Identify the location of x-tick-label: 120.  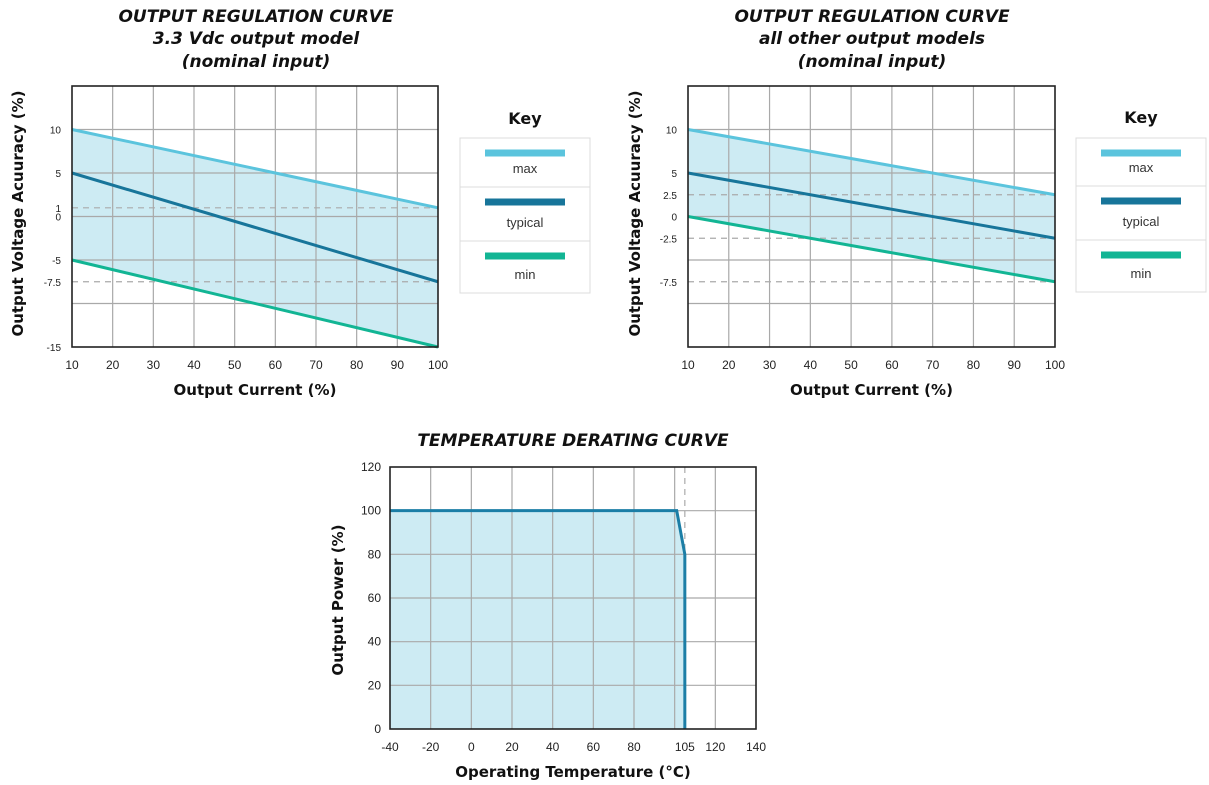
(715, 747).